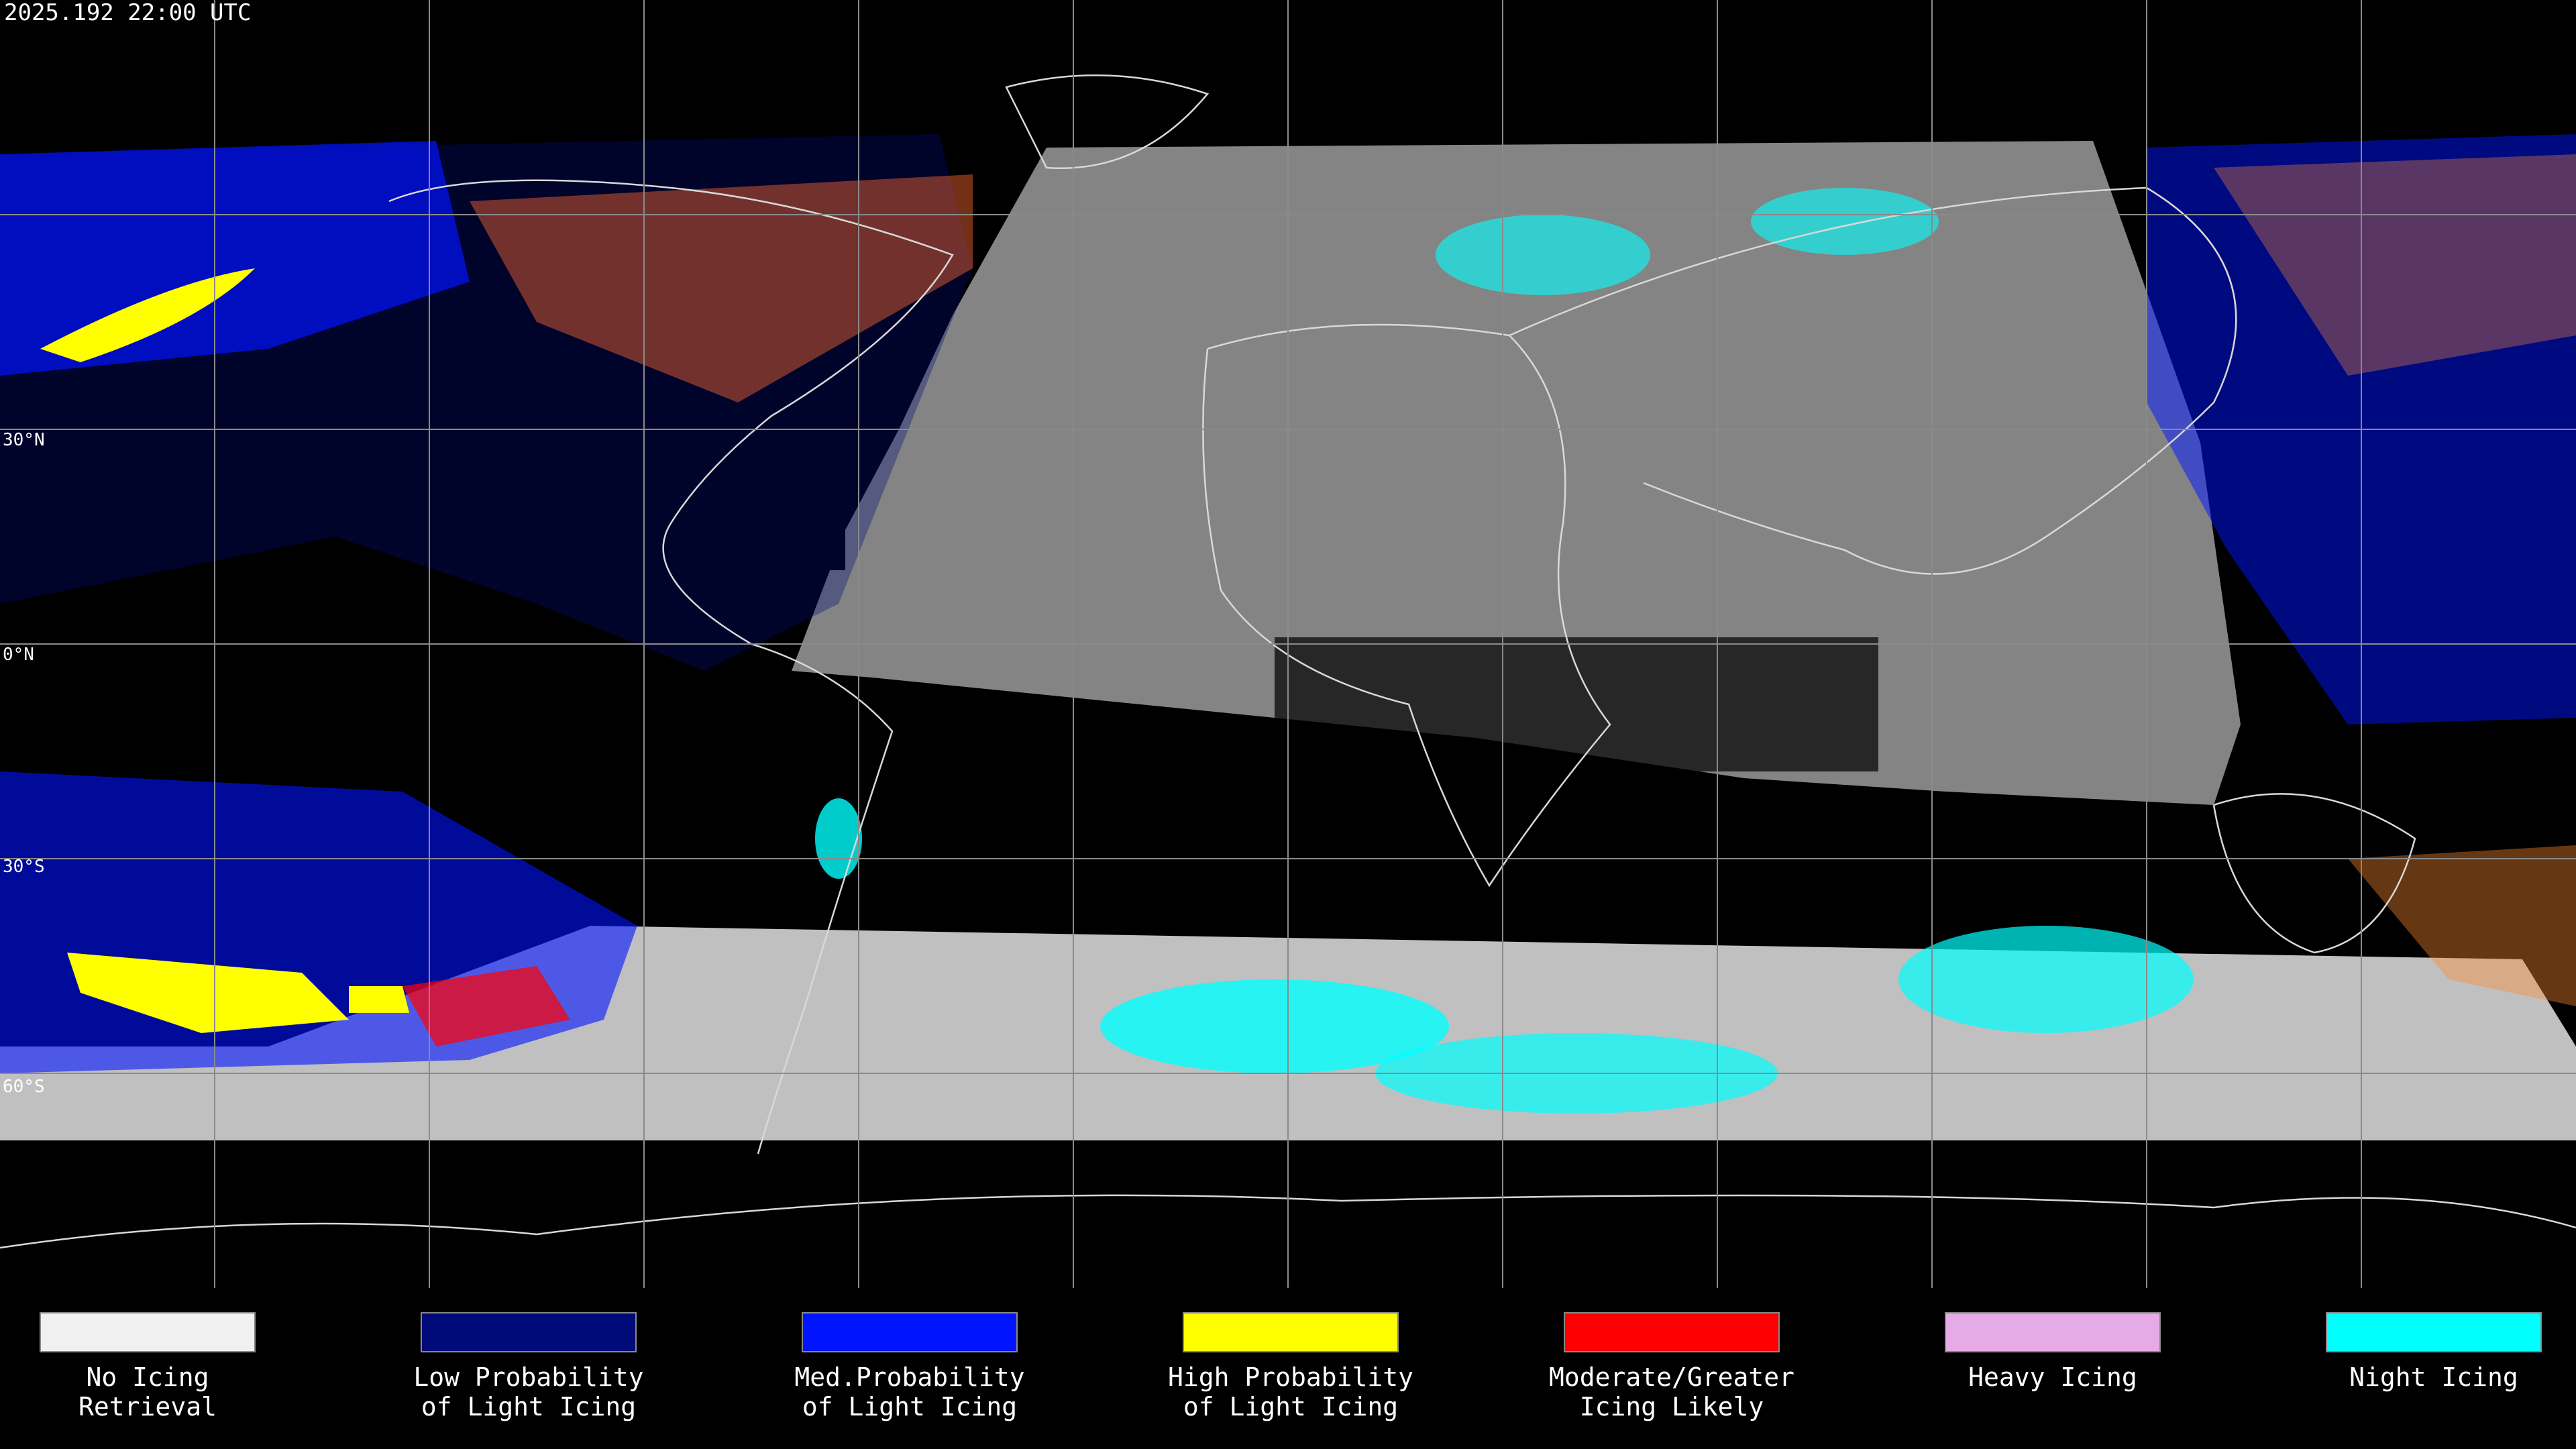 The width and height of the screenshot is (2576, 1449). I want to click on legend-label: No Icing, so click(147, 1377).